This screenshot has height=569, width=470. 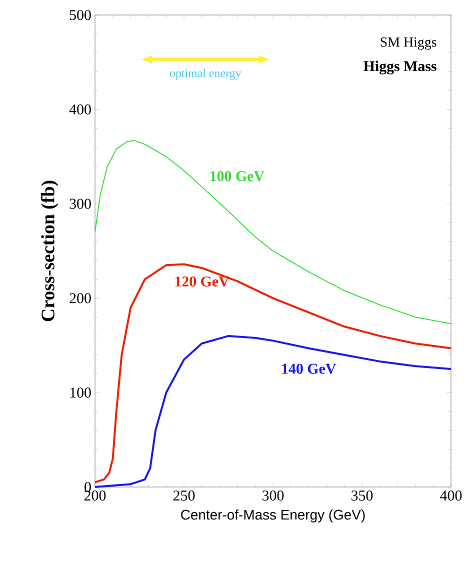 What do you see at coordinates (80, 298) in the screenshot?
I see `y-tick-label: 200` at bounding box center [80, 298].